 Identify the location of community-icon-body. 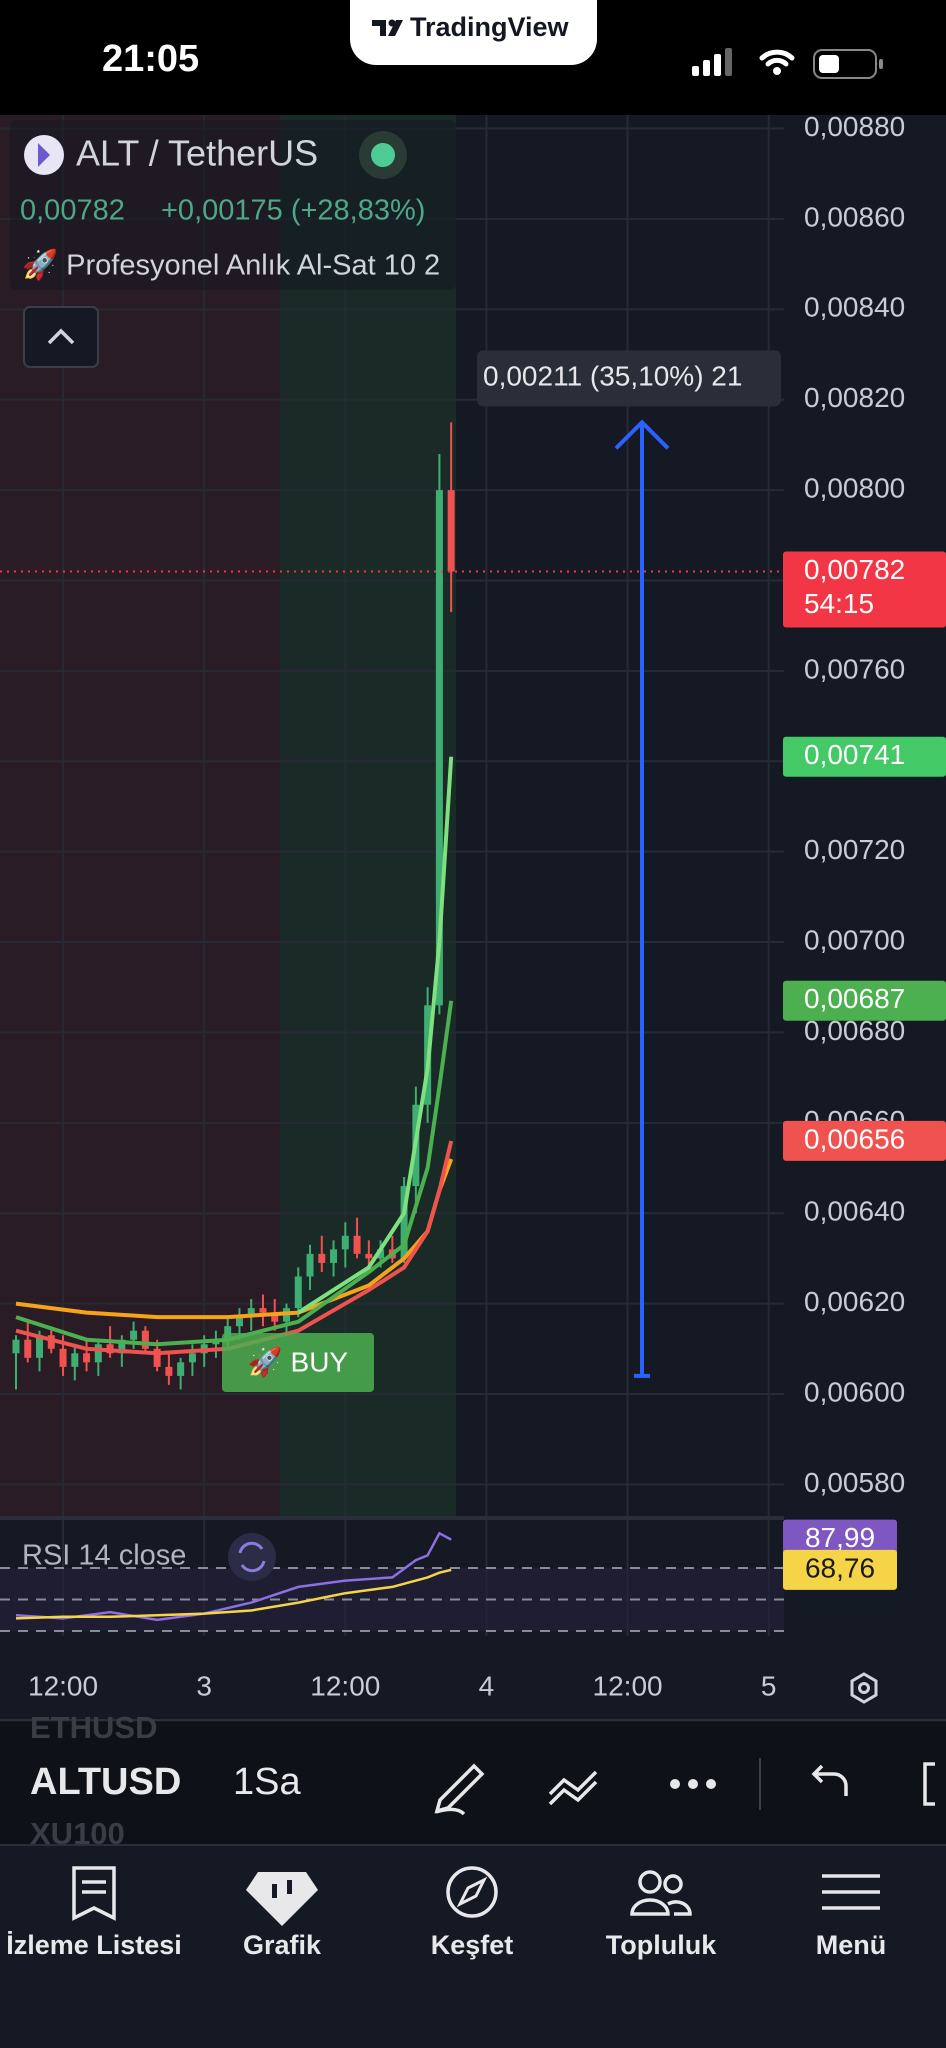
(661, 1907).